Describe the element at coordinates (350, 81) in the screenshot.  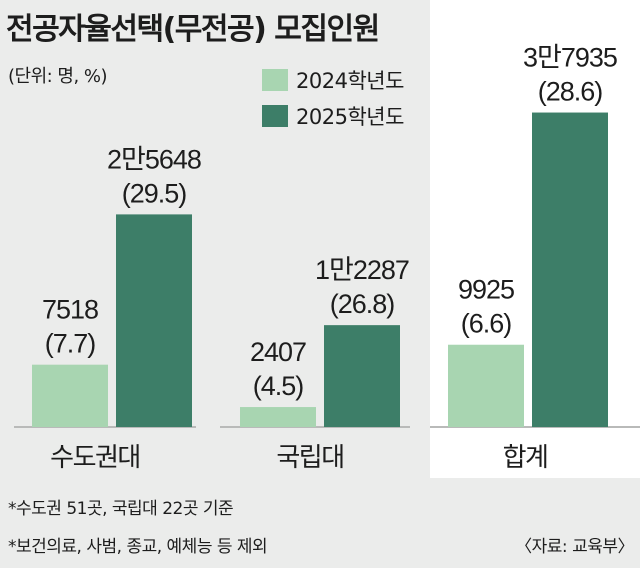
I see `legend-label-2024: 2024학년도` at that location.